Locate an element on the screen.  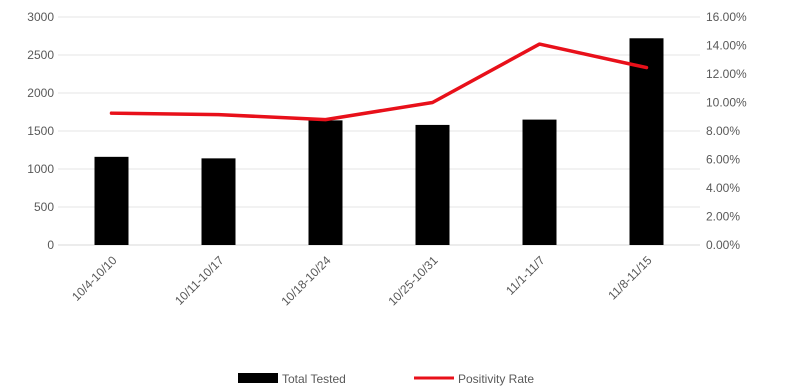
y-right-tick-label: 2.00% is located at coordinates (723, 217).